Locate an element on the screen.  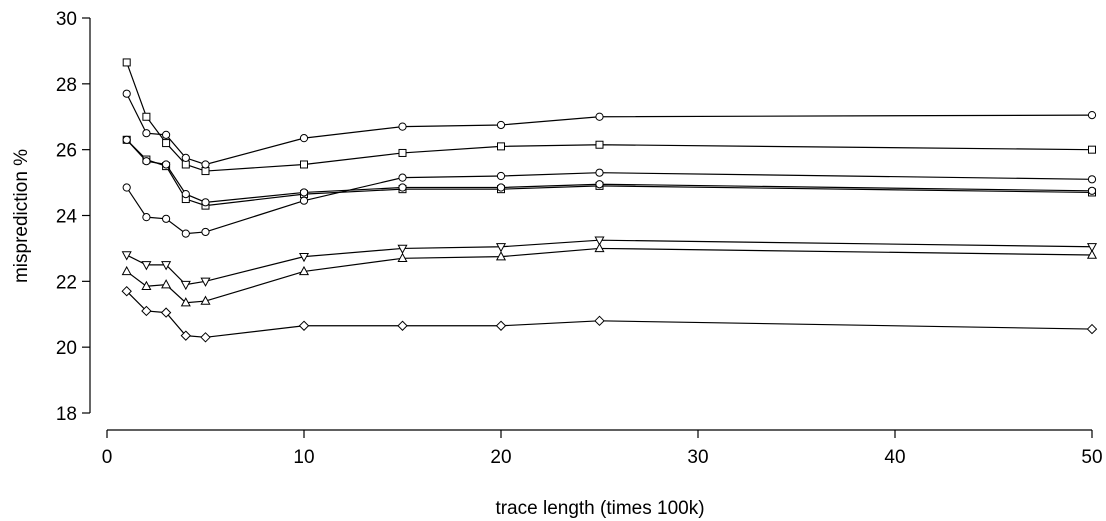
x-tick-label: 40 is located at coordinates (894, 457).